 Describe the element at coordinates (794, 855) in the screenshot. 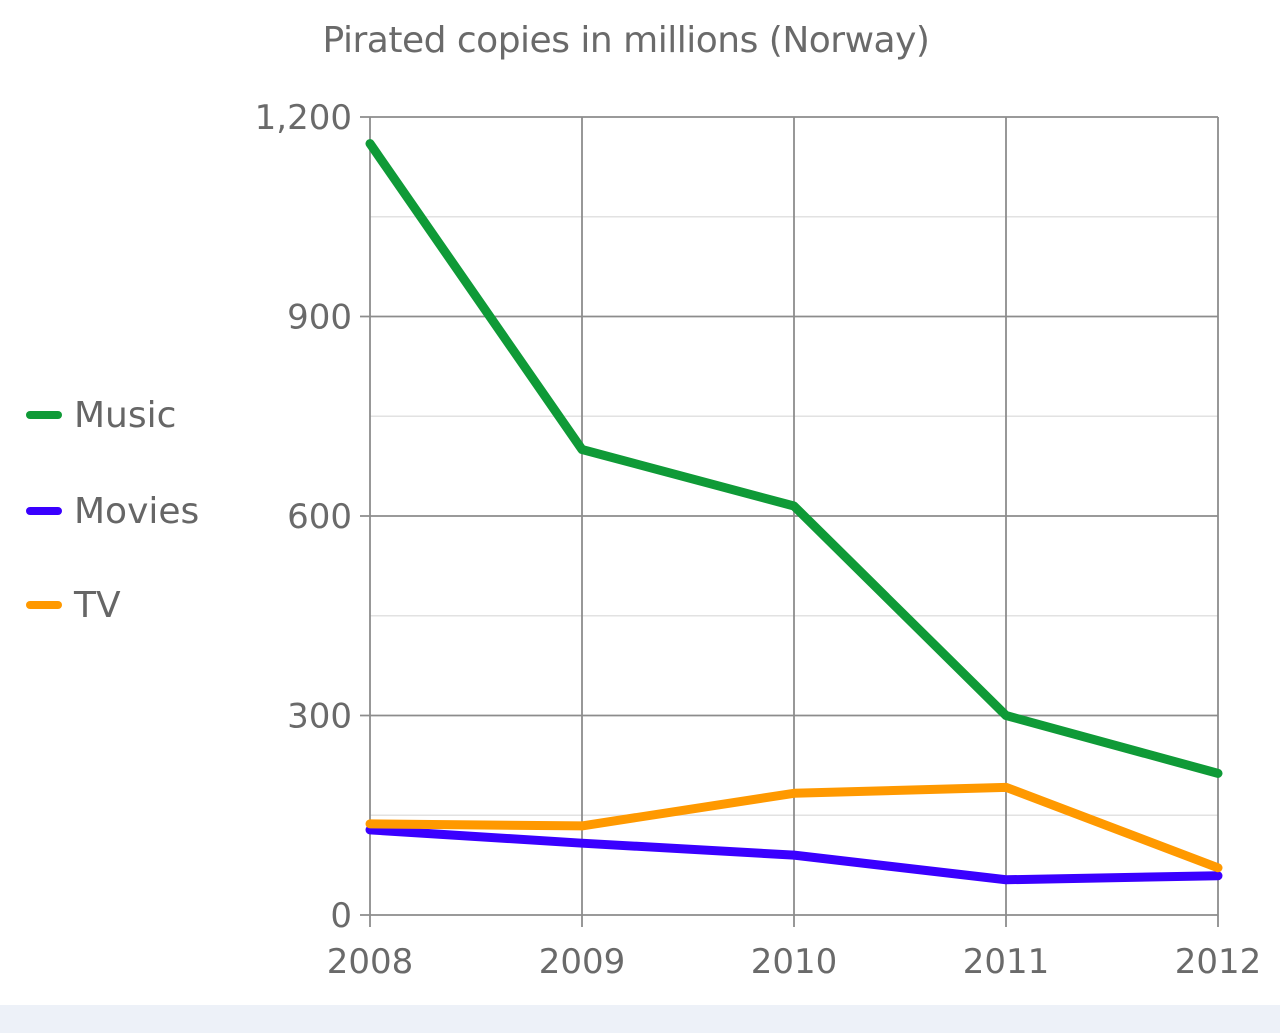

I see `series-line-movies` at that location.